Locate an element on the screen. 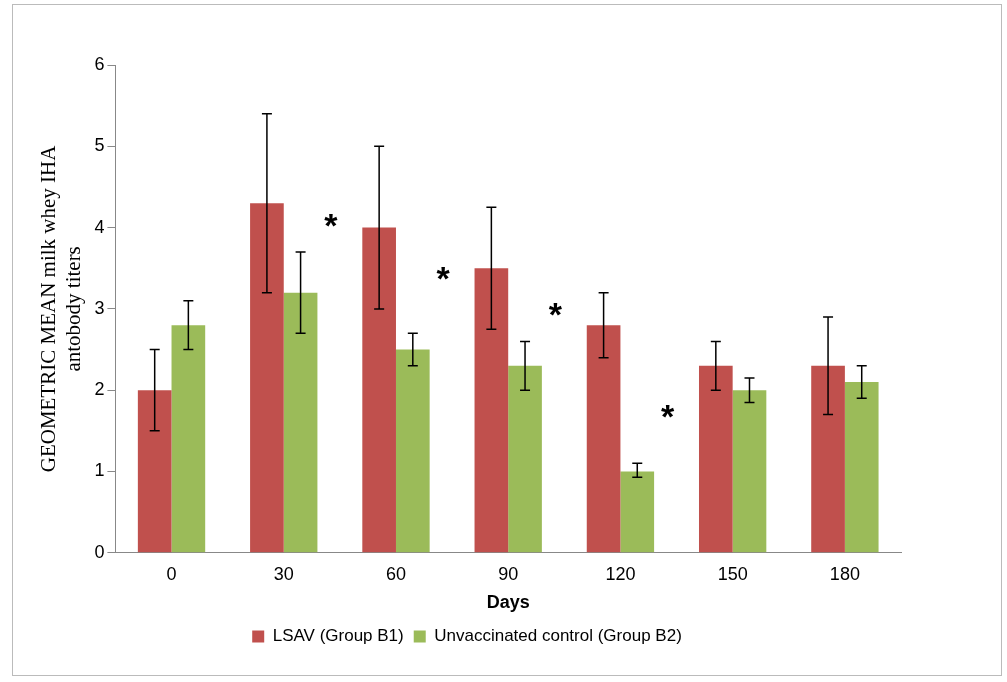 The image size is (1007, 682). x-tick-label: 60 is located at coordinates (395, 573).